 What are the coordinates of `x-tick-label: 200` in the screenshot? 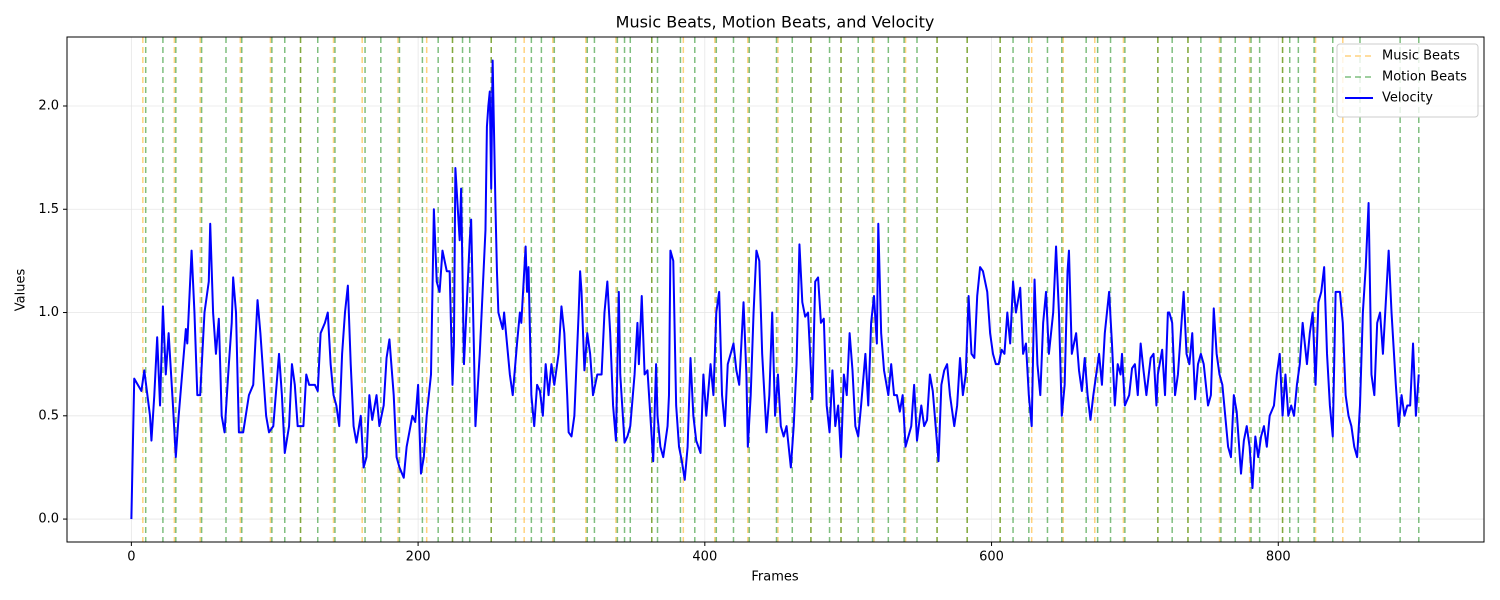 It's located at (418, 557).